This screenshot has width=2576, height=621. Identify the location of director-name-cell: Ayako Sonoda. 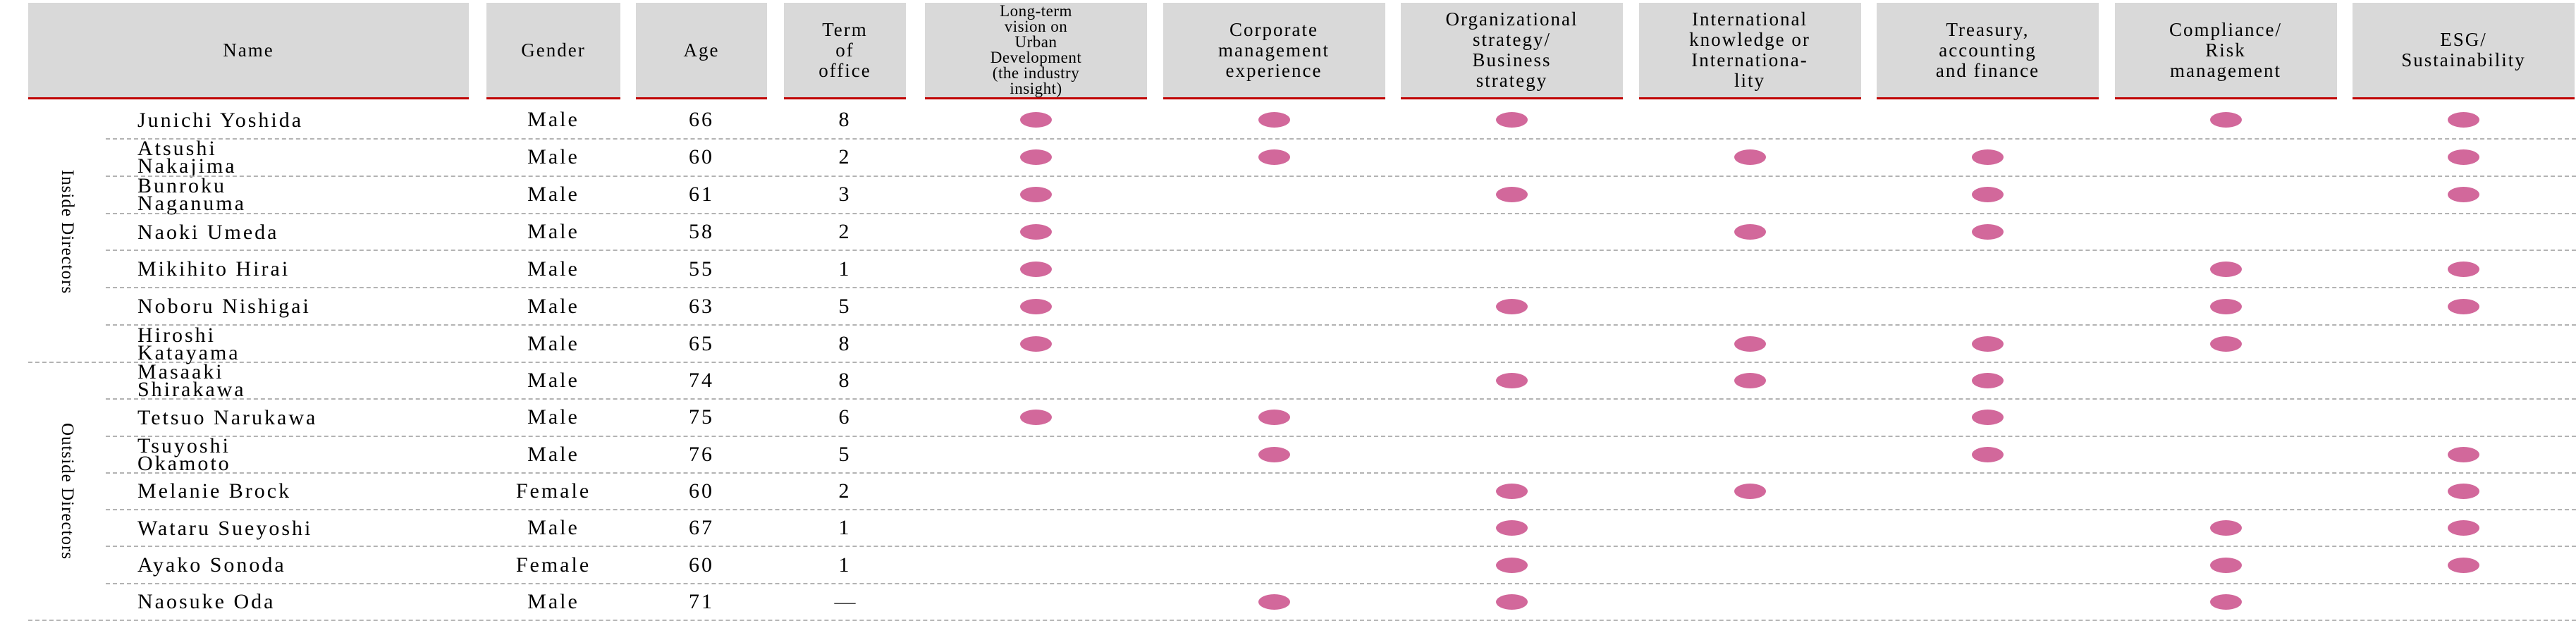
(211, 565).